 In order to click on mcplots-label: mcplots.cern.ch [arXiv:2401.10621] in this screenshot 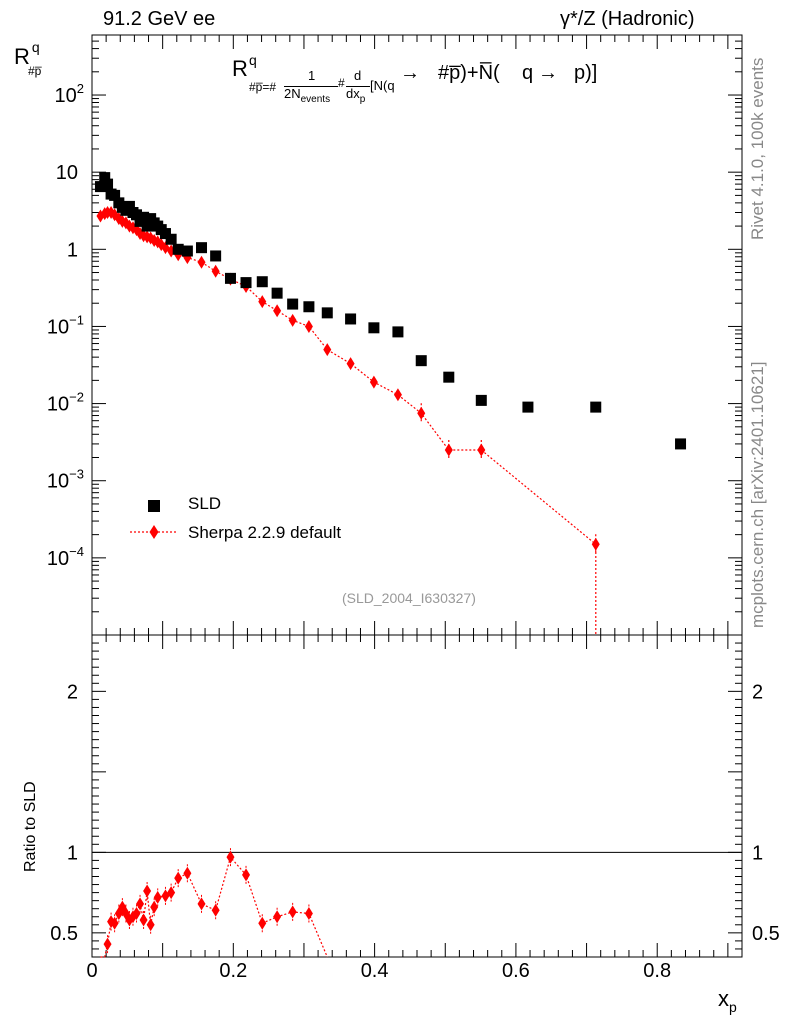, I will do `click(757, 494)`.